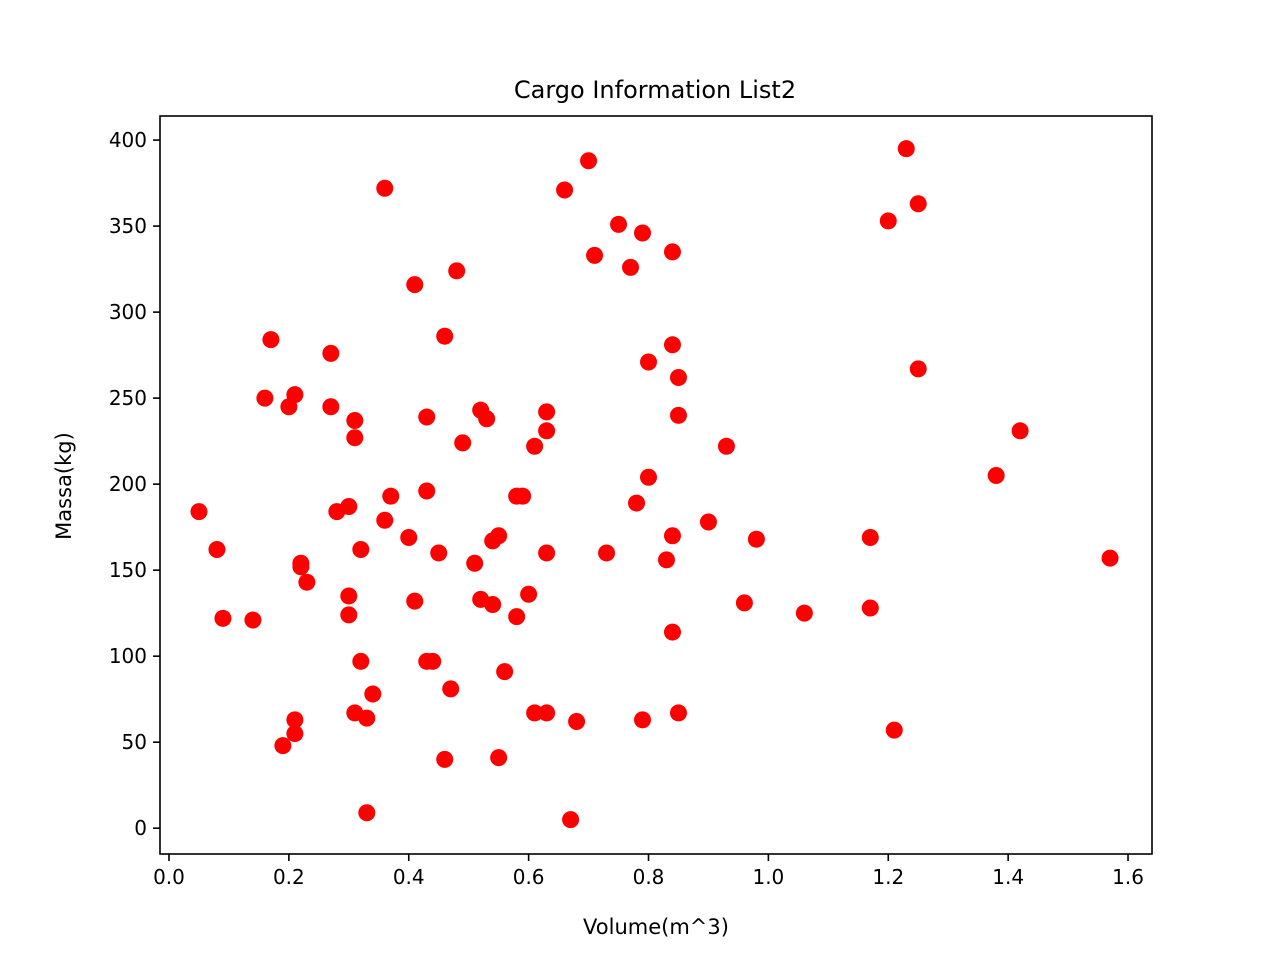  Describe the element at coordinates (128, 312) in the screenshot. I see `y-tick-label: 300` at that location.